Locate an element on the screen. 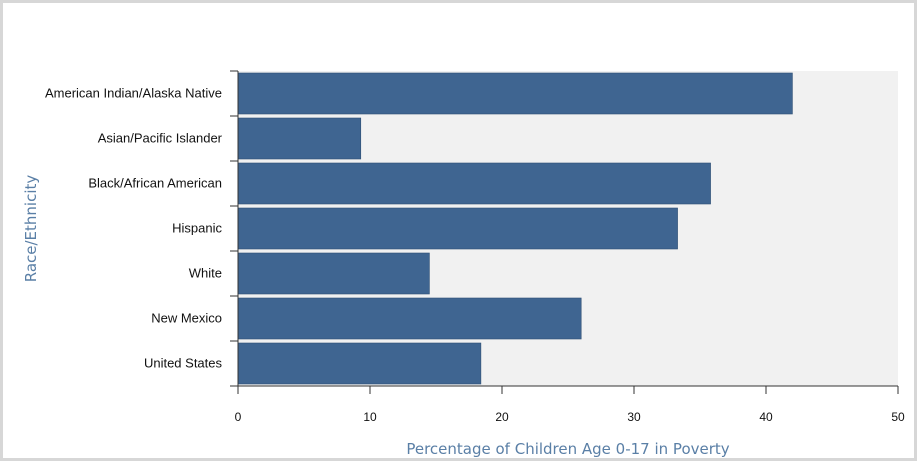 The width and height of the screenshot is (917, 461). x-tick-label: 50 is located at coordinates (898, 417).